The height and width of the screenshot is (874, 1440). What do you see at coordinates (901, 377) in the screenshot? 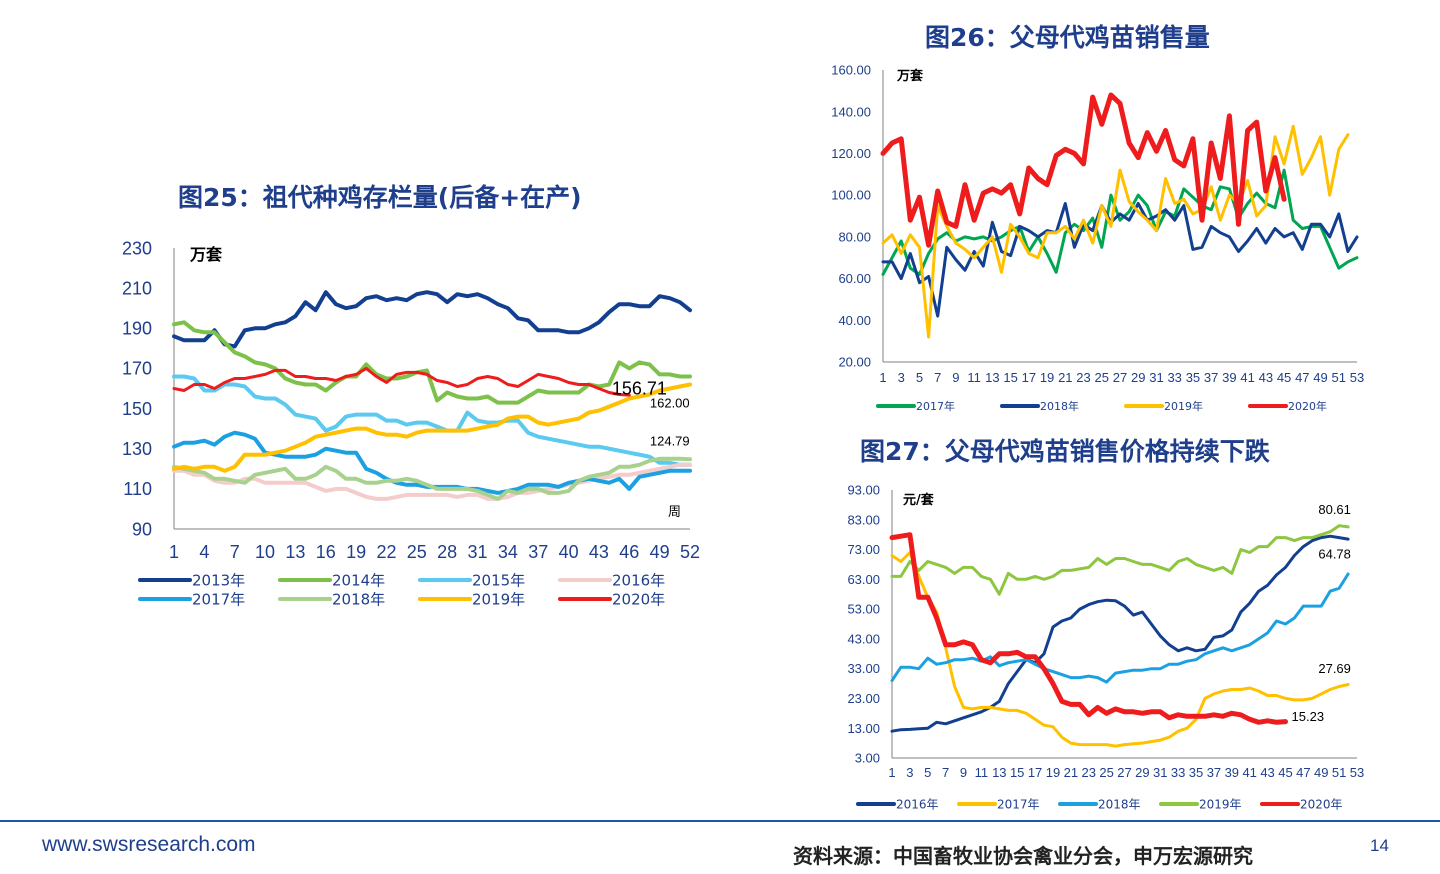
I see `fig26-x-tick-label: 3` at bounding box center [901, 377].